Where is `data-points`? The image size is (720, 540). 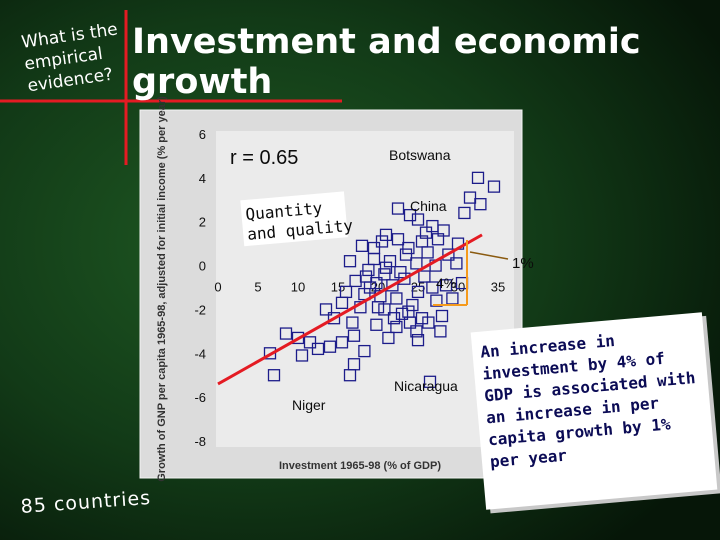 data-points is located at coordinates (382, 279).